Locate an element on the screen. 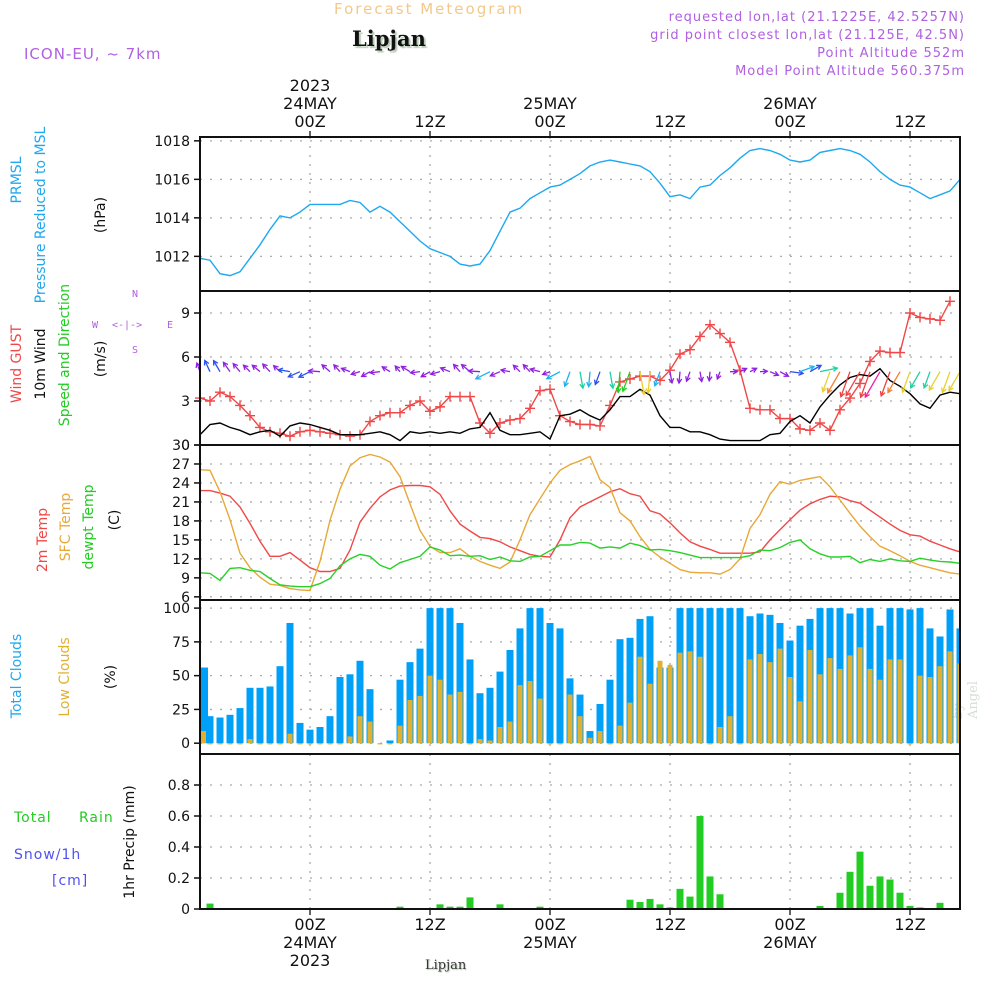 Image resolution: width=1000 pixels, height=1000 pixels. y-tick-label: 100 is located at coordinates (176, 609).